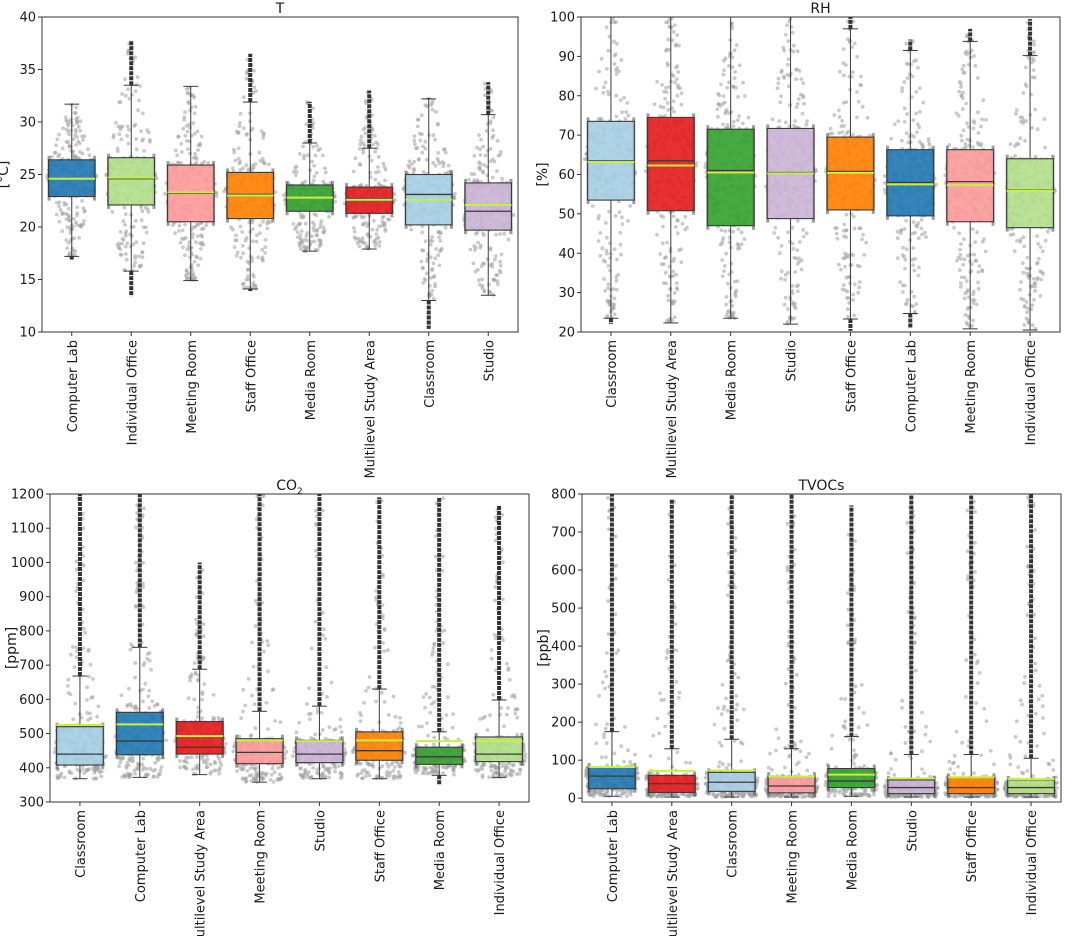 The height and width of the screenshot is (936, 1072). What do you see at coordinates (730, 168) in the screenshot?
I see `box-media-room` at bounding box center [730, 168].